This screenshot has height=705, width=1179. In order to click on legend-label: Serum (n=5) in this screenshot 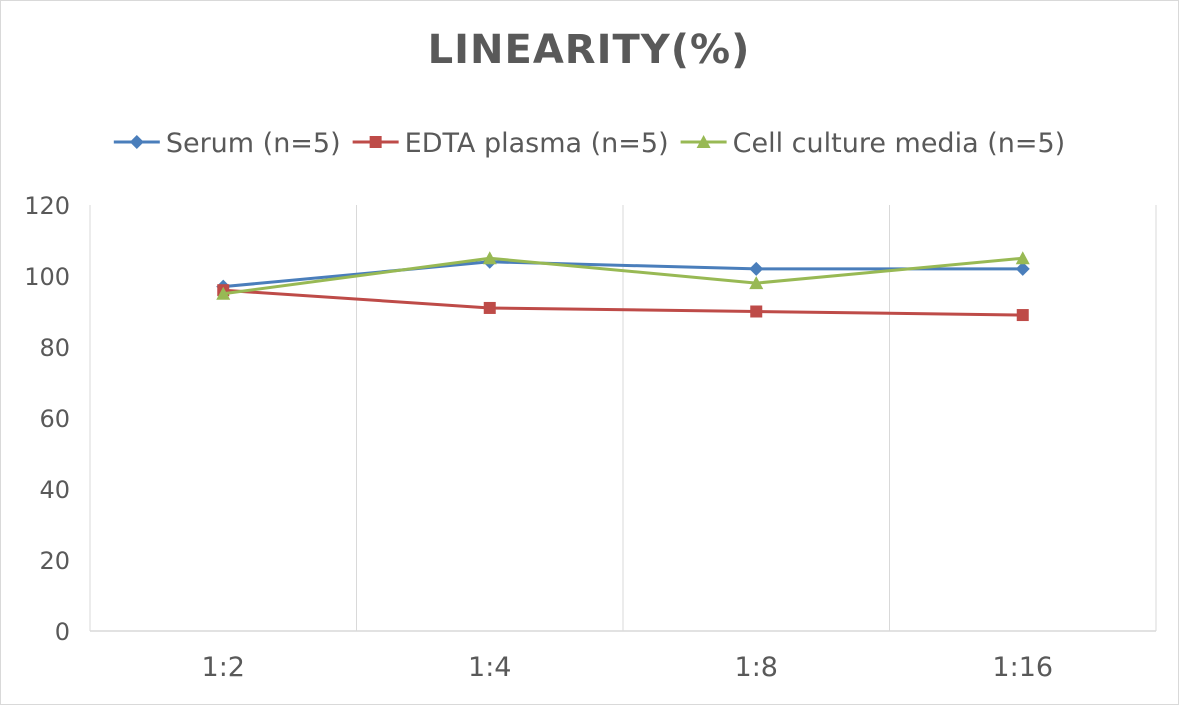, I will do `click(253, 143)`.